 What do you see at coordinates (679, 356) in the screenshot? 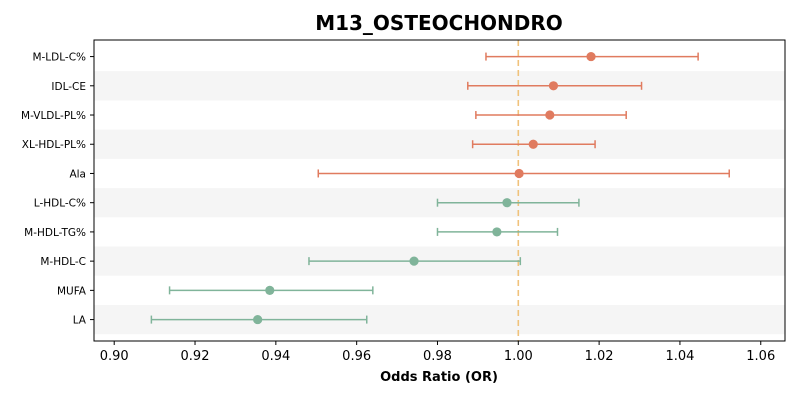
I see `x-tick-label-7: 1.04` at bounding box center [679, 356].